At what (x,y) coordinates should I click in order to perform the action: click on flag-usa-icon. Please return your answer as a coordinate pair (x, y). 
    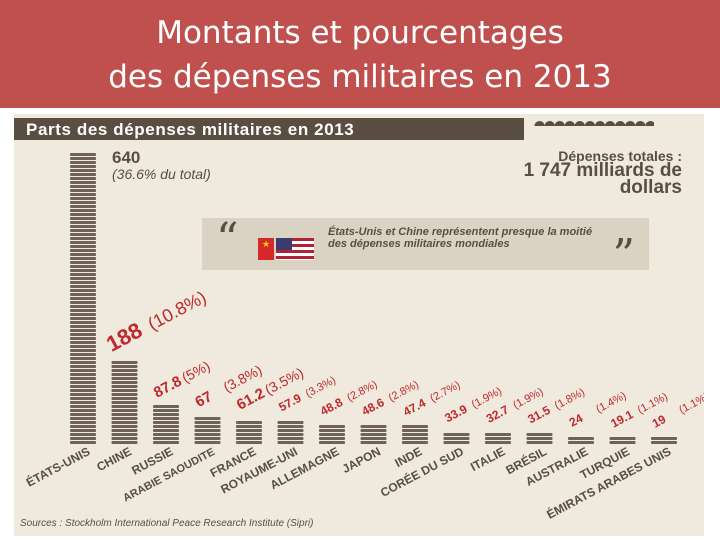
    Looking at the image, I should click on (295, 249).